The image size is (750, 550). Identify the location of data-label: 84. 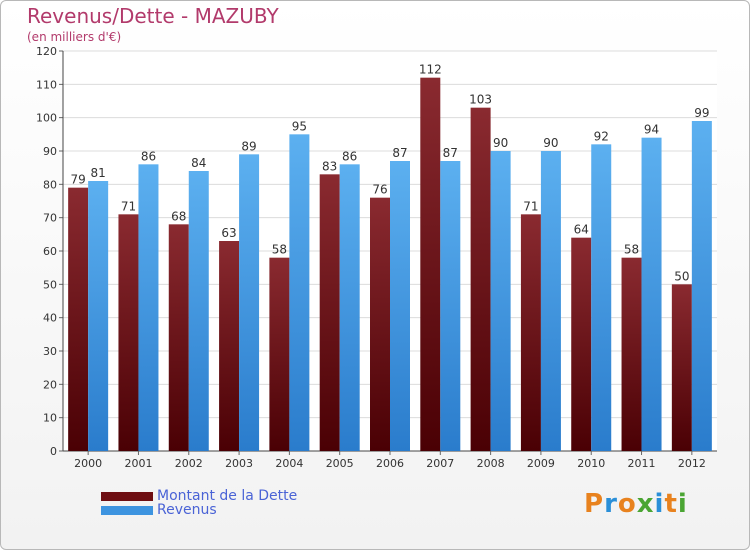
(198, 163).